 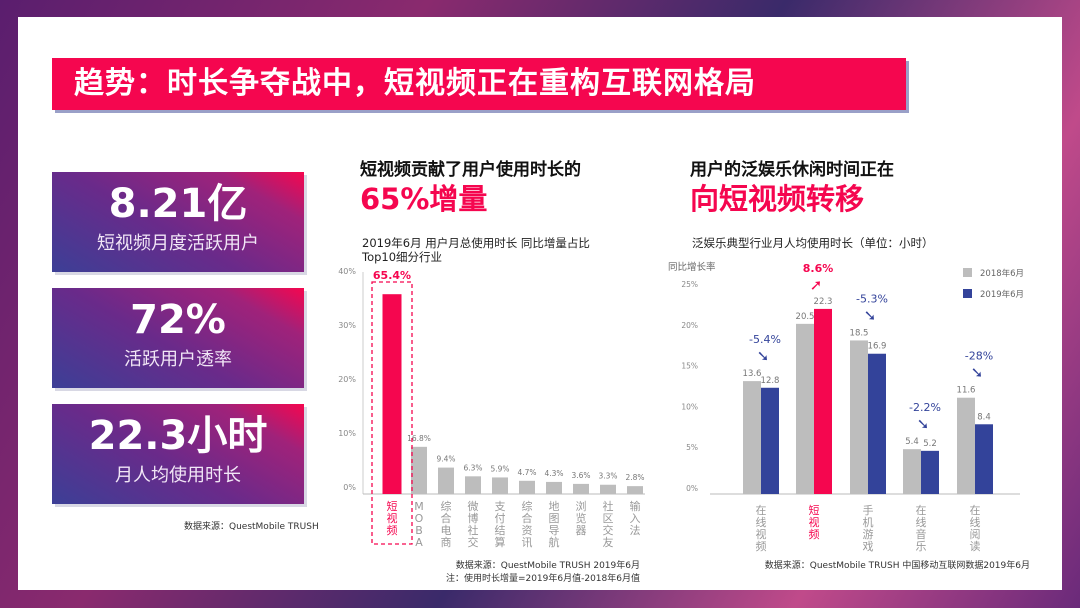 I want to click on x-tick-label: 浏览器, so click(x=581, y=518).